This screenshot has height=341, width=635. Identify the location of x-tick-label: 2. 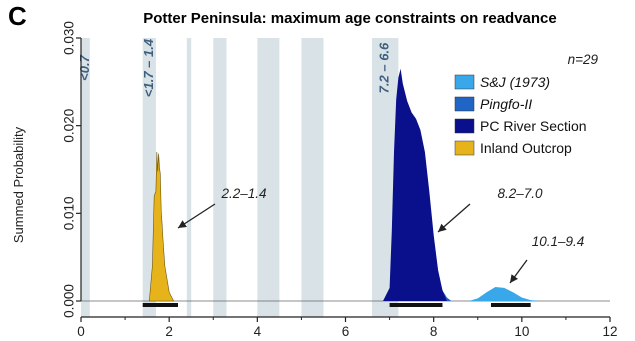
(169, 331).